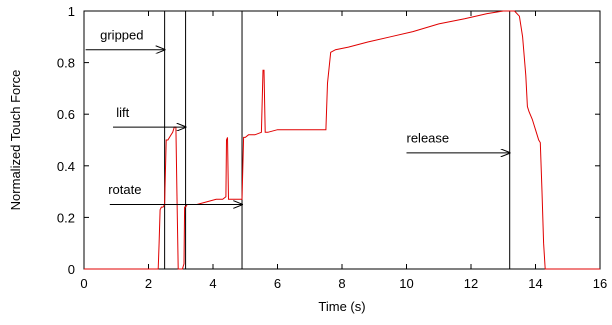 This screenshot has height=325, width=612. I want to click on y-tick-label: 0, so click(71, 269).